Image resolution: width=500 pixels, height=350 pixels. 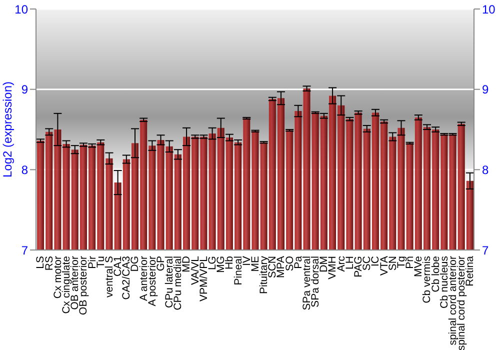 What do you see at coordinates (485, 250) in the screenshot?
I see `y2-tick-label: 7` at bounding box center [485, 250].